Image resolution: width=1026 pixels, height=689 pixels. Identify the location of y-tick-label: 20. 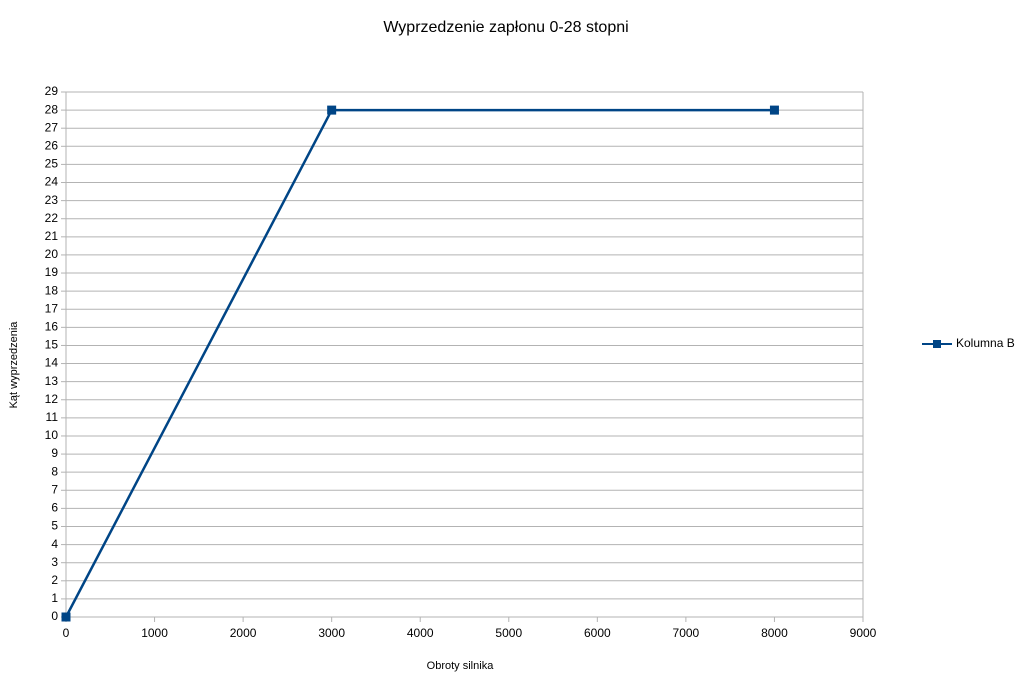
(52, 254).